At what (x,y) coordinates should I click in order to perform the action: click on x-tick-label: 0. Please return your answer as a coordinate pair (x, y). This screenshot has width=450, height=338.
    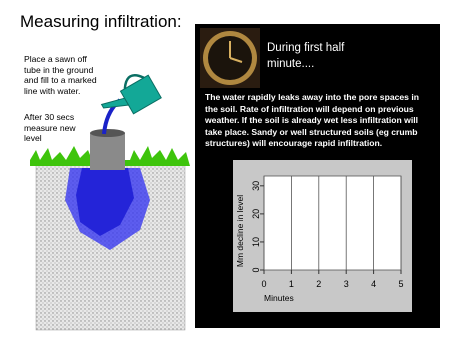
    Looking at the image, I should click on (263, 284).